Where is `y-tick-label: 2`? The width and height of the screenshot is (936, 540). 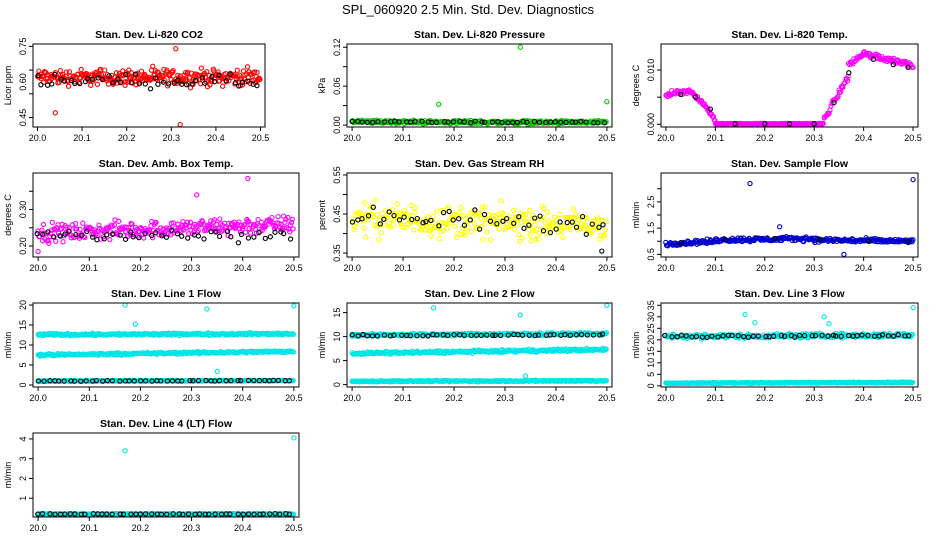
y-tick-label: 2 is located at coordinates (23, 478).